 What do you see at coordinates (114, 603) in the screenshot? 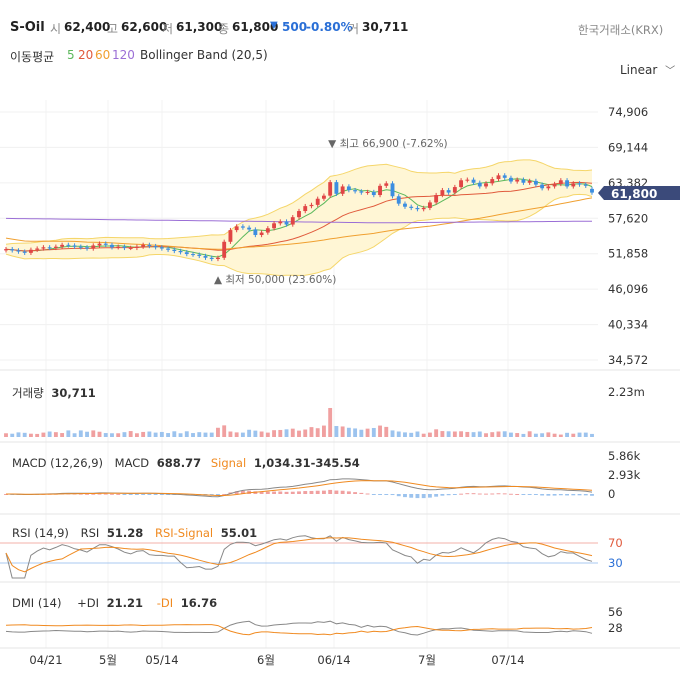
I see `dmi-panel-label: DMI (14) +DI 21.21 -DI 16.76` at bounding box center [114, 603].